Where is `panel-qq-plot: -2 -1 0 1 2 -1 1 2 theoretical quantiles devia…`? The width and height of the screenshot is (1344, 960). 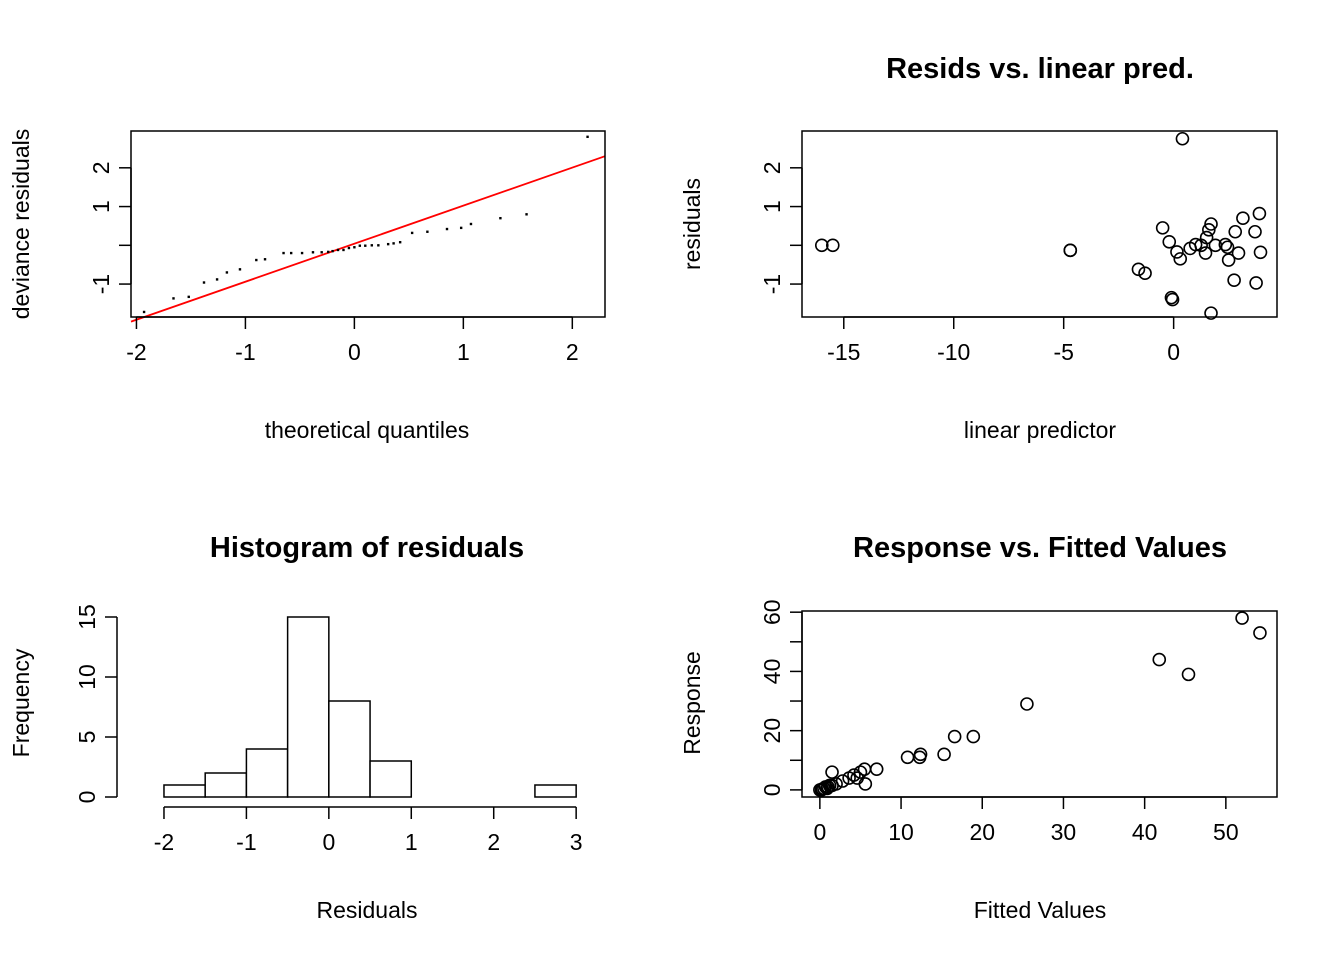 panel-qq-plot: -2 -1 0 1 2 -1 1 2 theoretical quantiles devia… is located at coordinates (307, 286).